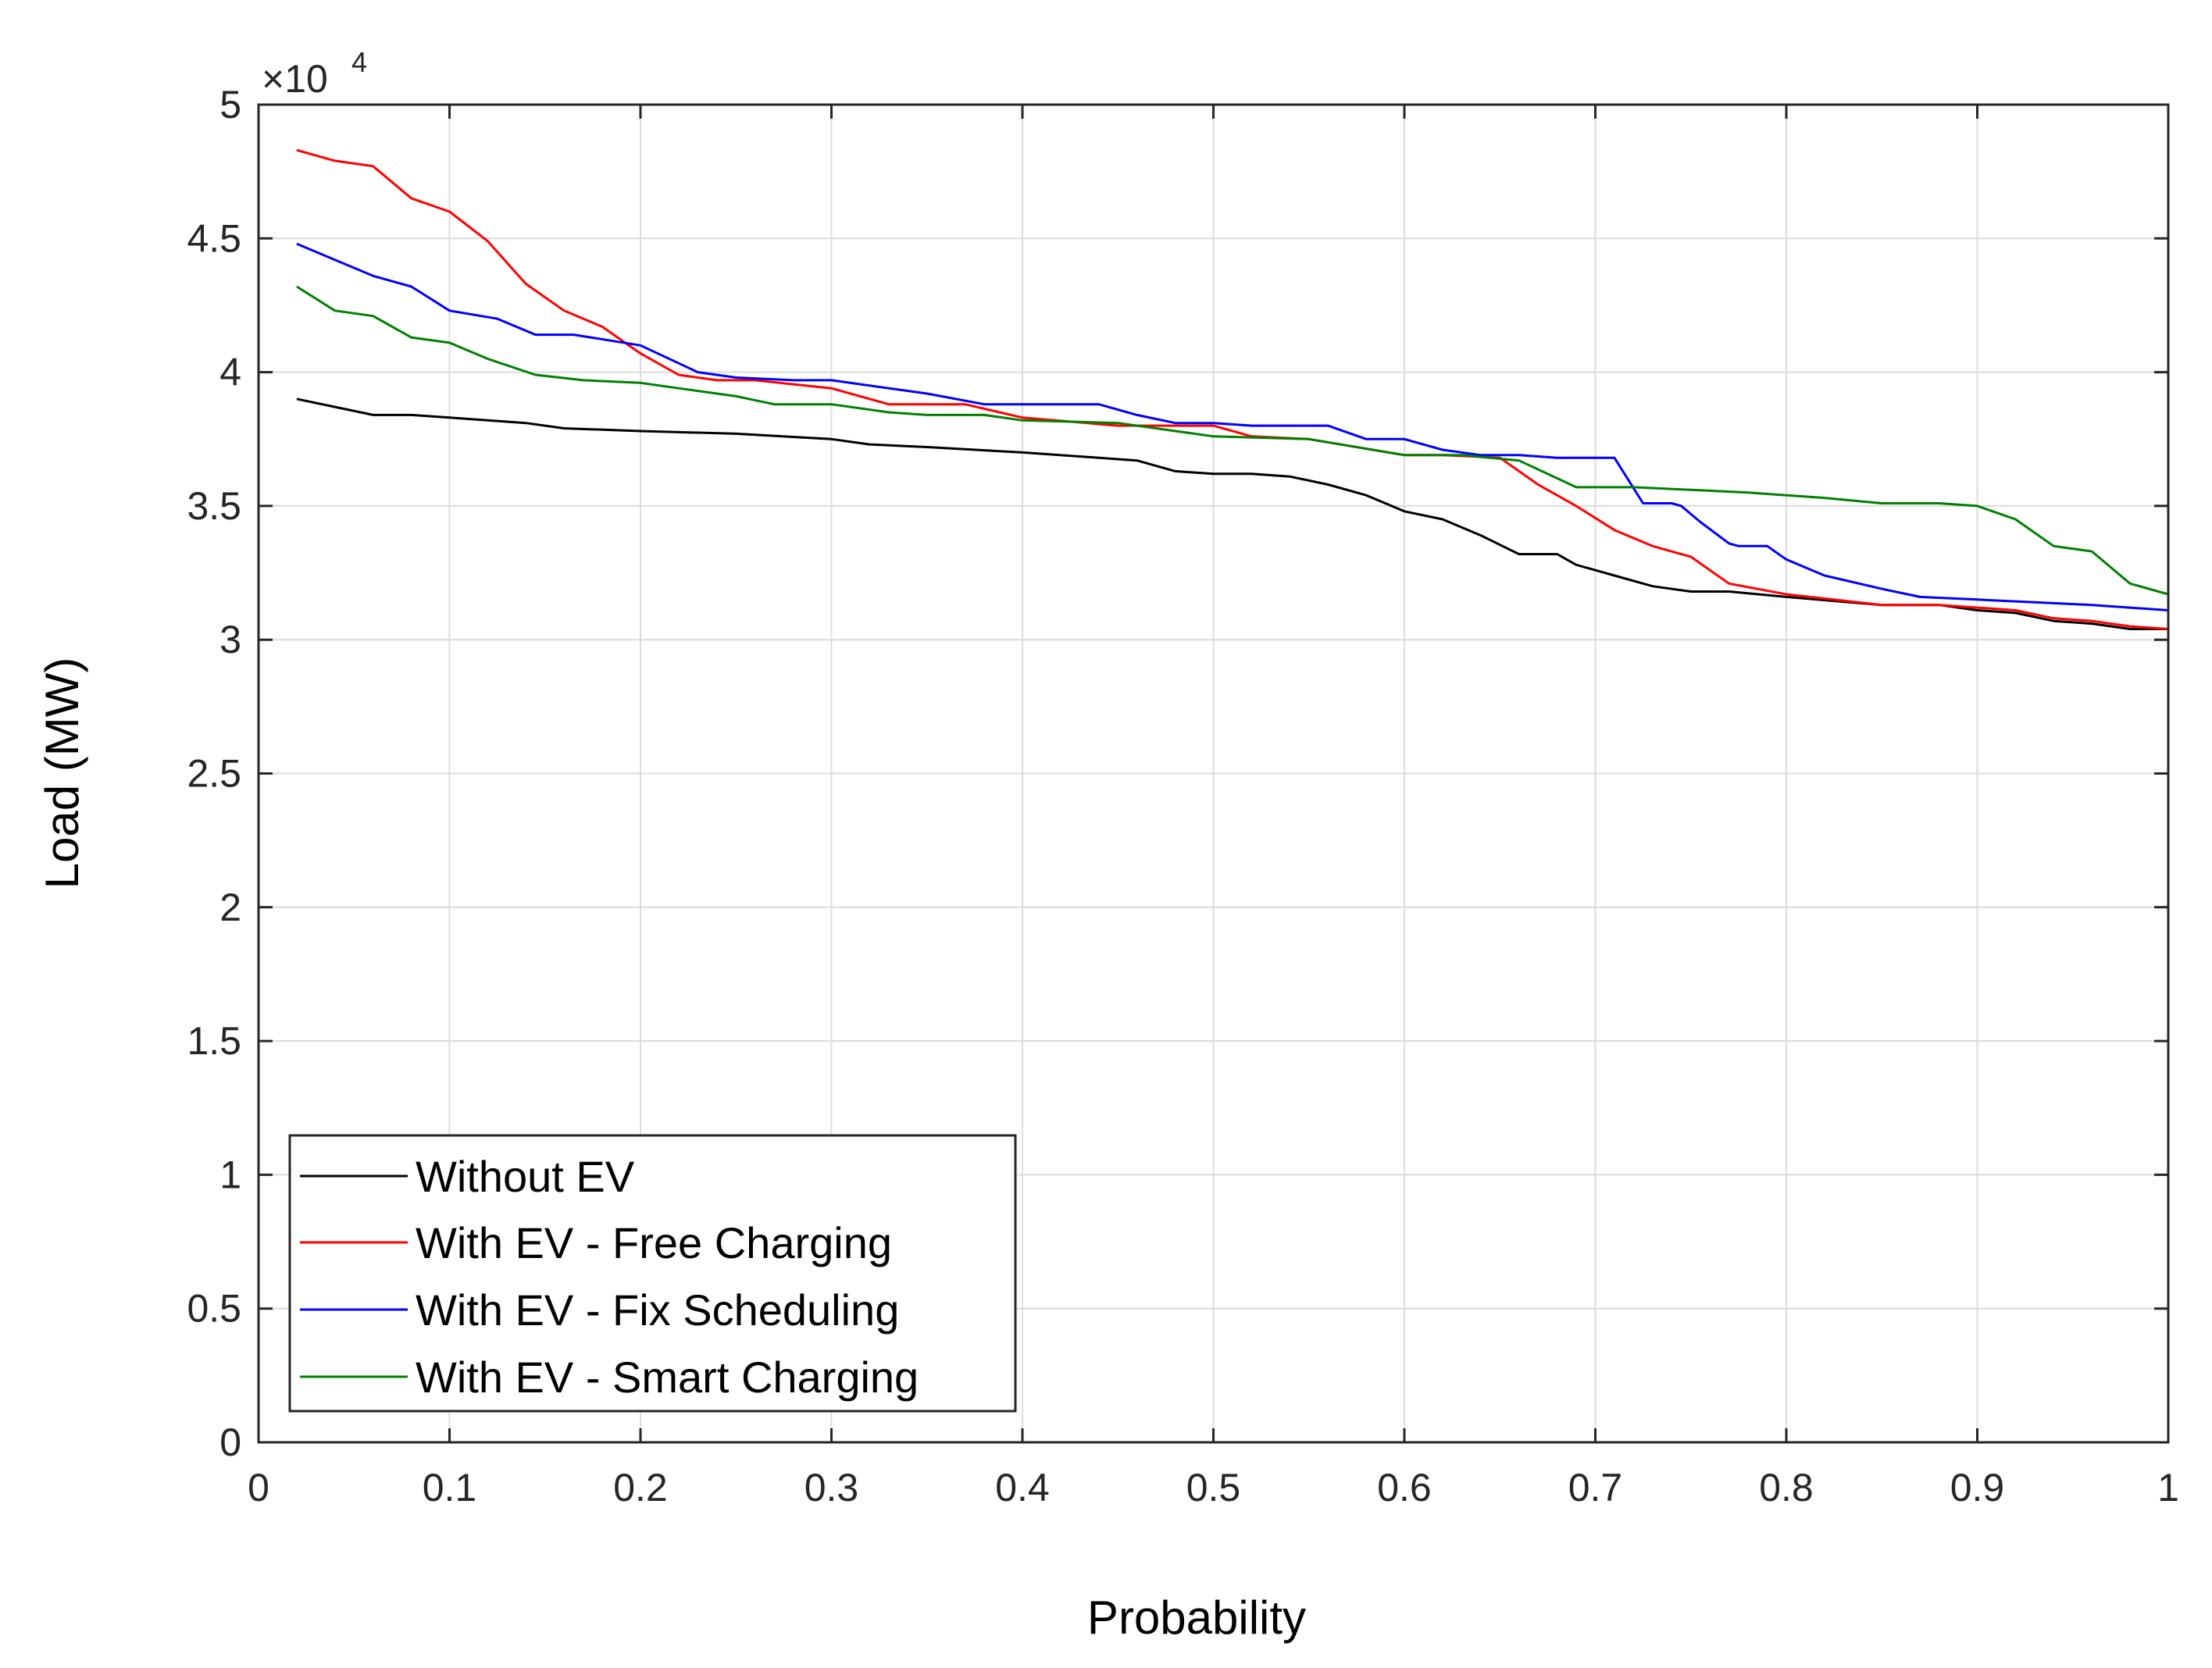 This screenshot has height=1668, width=2212. What do you see at coordinates (832, 1487) in the screenshot?
I see `x-tick-label: 0.3` at bounding box center [832, 1487].